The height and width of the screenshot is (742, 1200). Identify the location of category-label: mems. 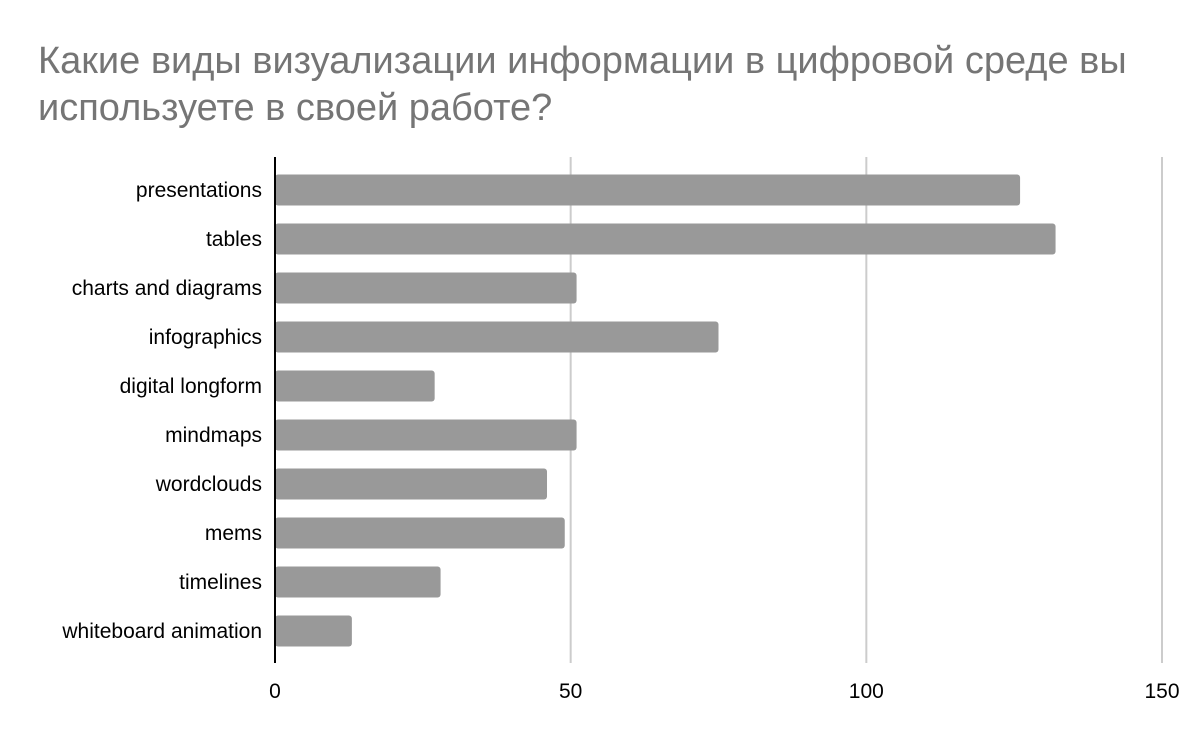
(233, 533).